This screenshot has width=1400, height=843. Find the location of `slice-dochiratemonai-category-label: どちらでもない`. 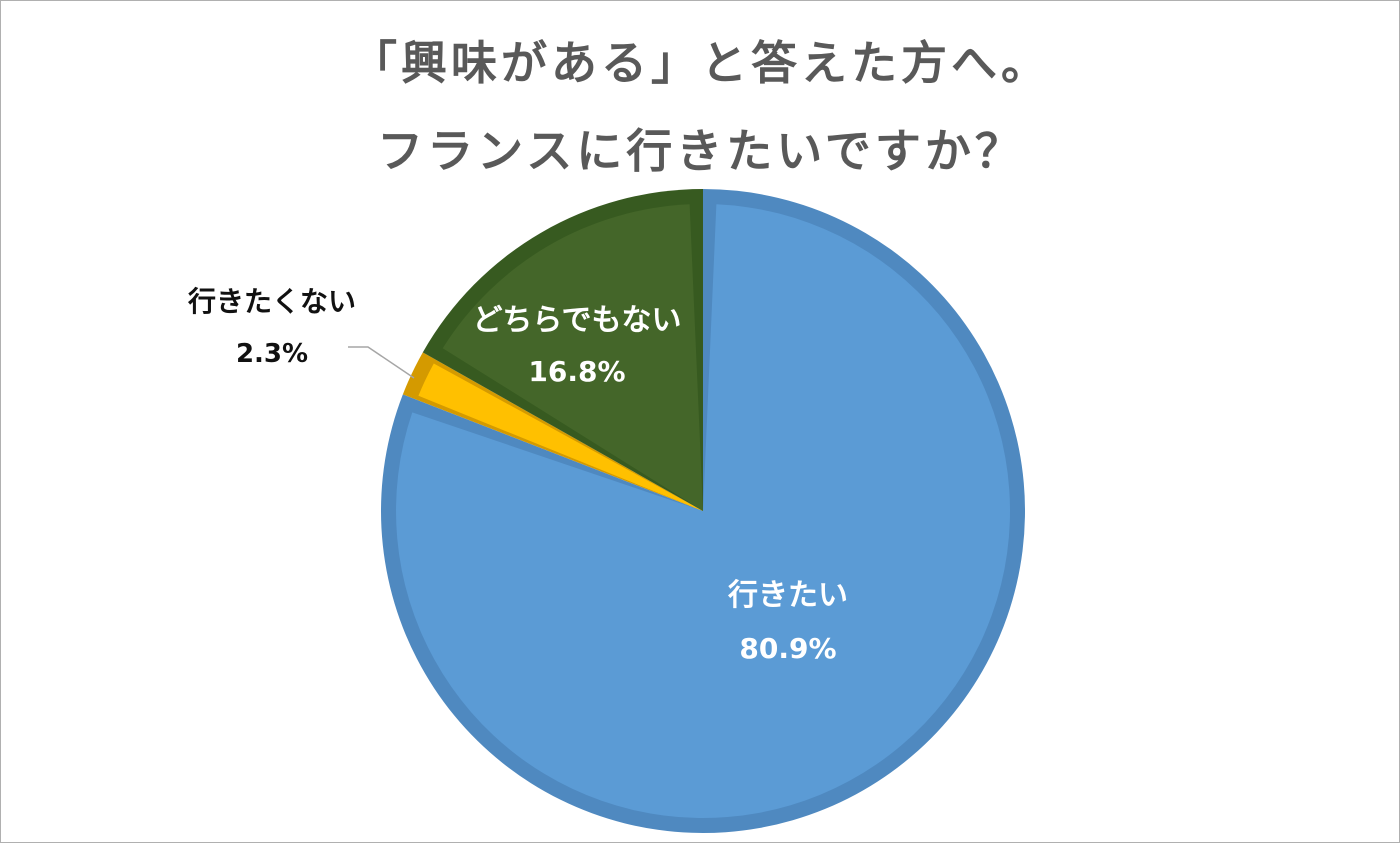

slice-dochiratemonai-category-label: どちらでもない is located at coordinates (576, 320).